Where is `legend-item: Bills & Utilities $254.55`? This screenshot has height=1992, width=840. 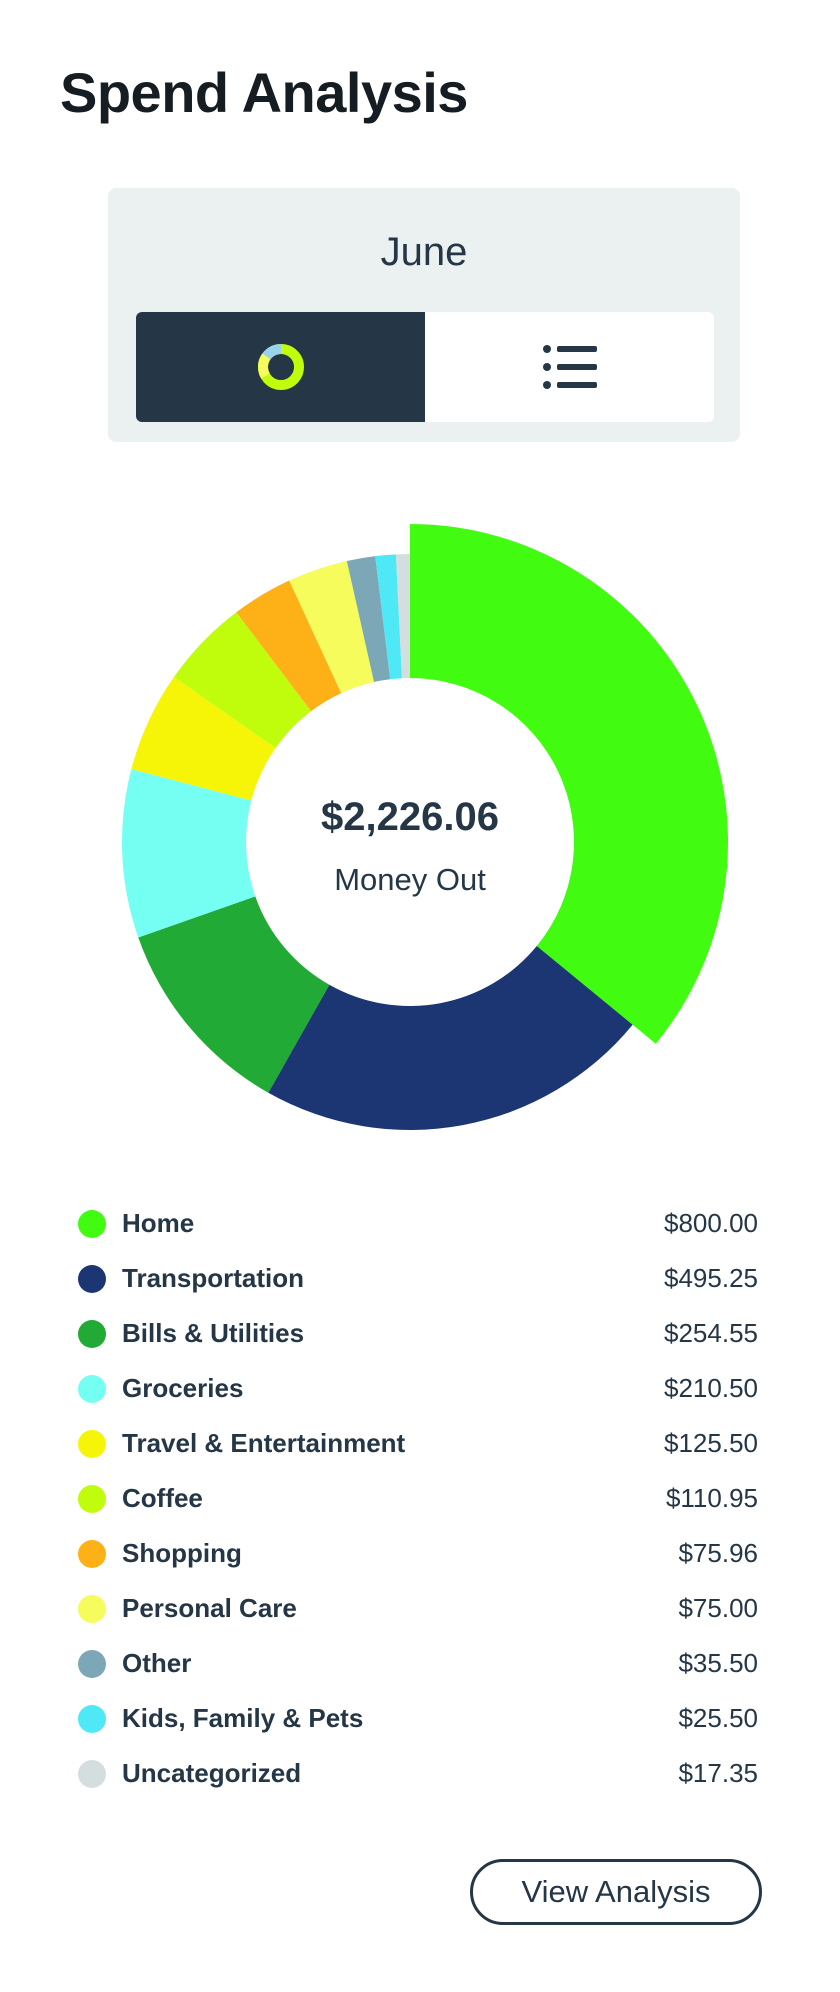
legend-item: Bills & Utilities $254.55 is located at coordinates (418, 1333).